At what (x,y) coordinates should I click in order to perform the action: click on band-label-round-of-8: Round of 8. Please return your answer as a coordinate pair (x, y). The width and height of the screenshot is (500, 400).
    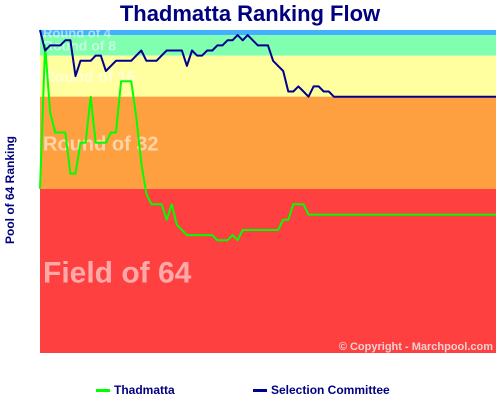
    Looking at the image, I should click on (79, 46).